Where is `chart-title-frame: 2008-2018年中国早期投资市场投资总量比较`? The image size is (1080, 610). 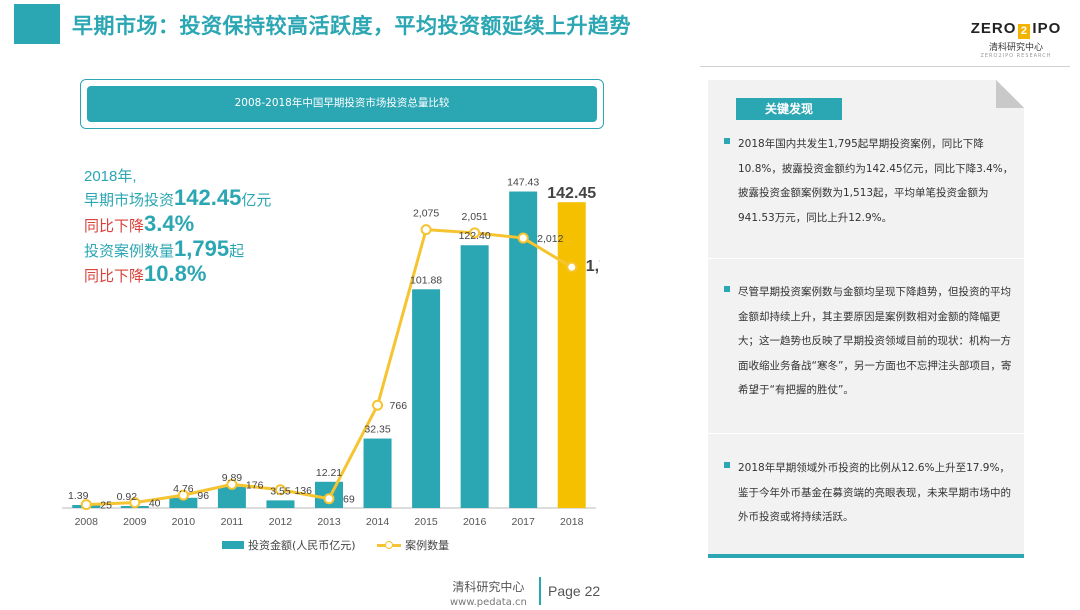 chart-title-frame: 2008-2018年中国早期投资市场投资总量比较 is located at coordinates (342, 104).